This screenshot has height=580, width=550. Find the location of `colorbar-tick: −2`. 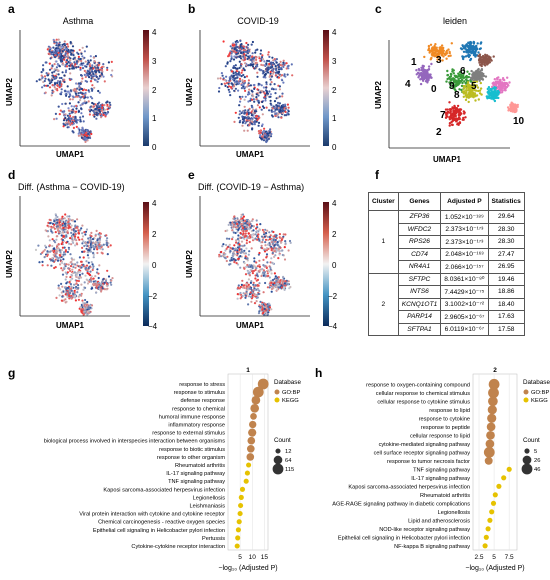

colorbar-tick: −2 is located at coordinates (333, 296).